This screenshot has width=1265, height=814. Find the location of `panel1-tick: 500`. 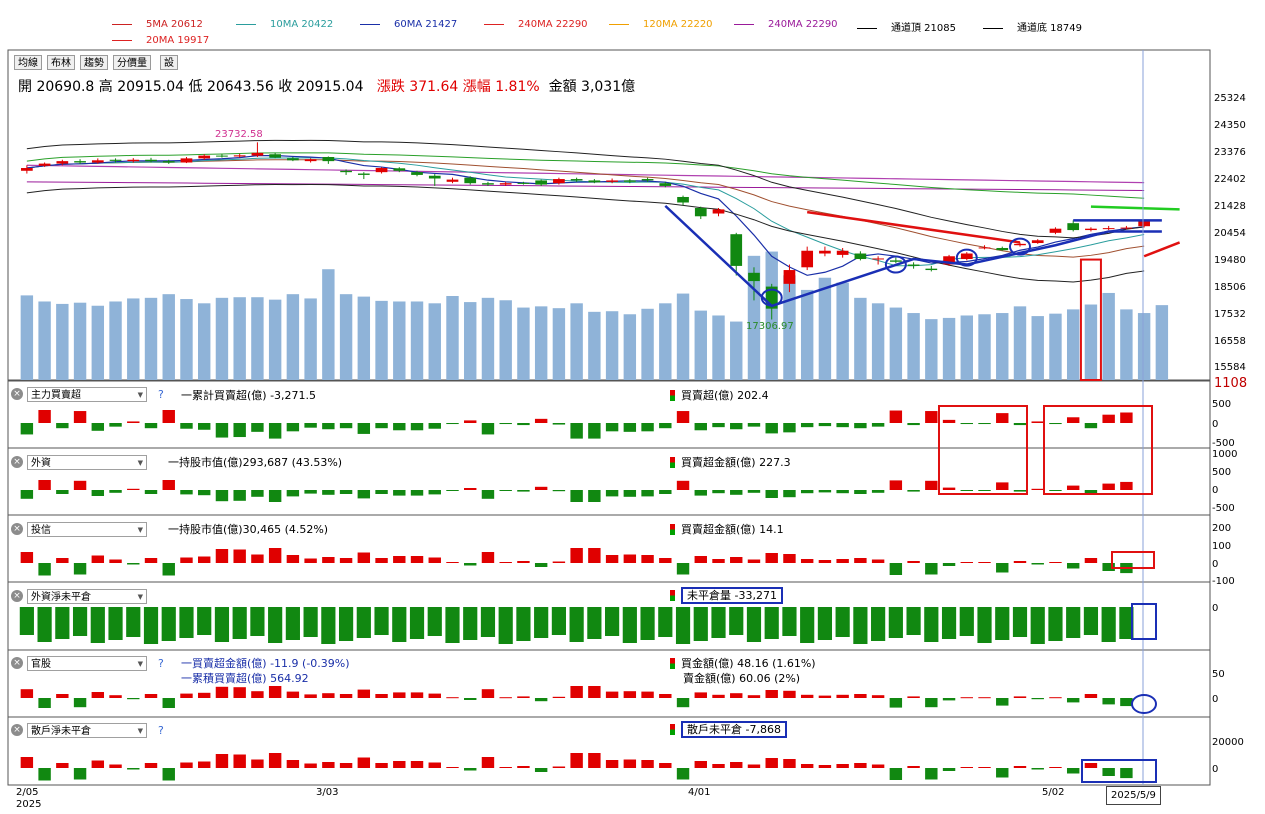

panel1-tick: 500 is located at coordinates (1222, 404).